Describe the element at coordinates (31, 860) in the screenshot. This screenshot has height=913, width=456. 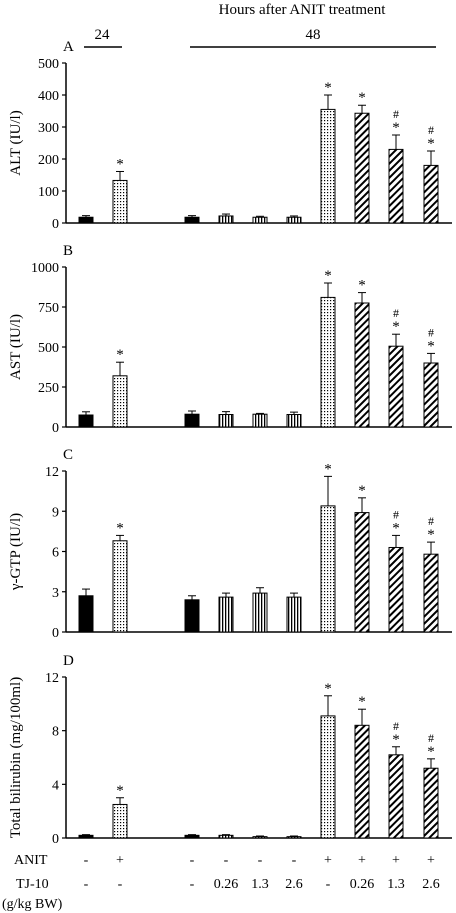
I see `anit-row-label: ANIT` at that location.